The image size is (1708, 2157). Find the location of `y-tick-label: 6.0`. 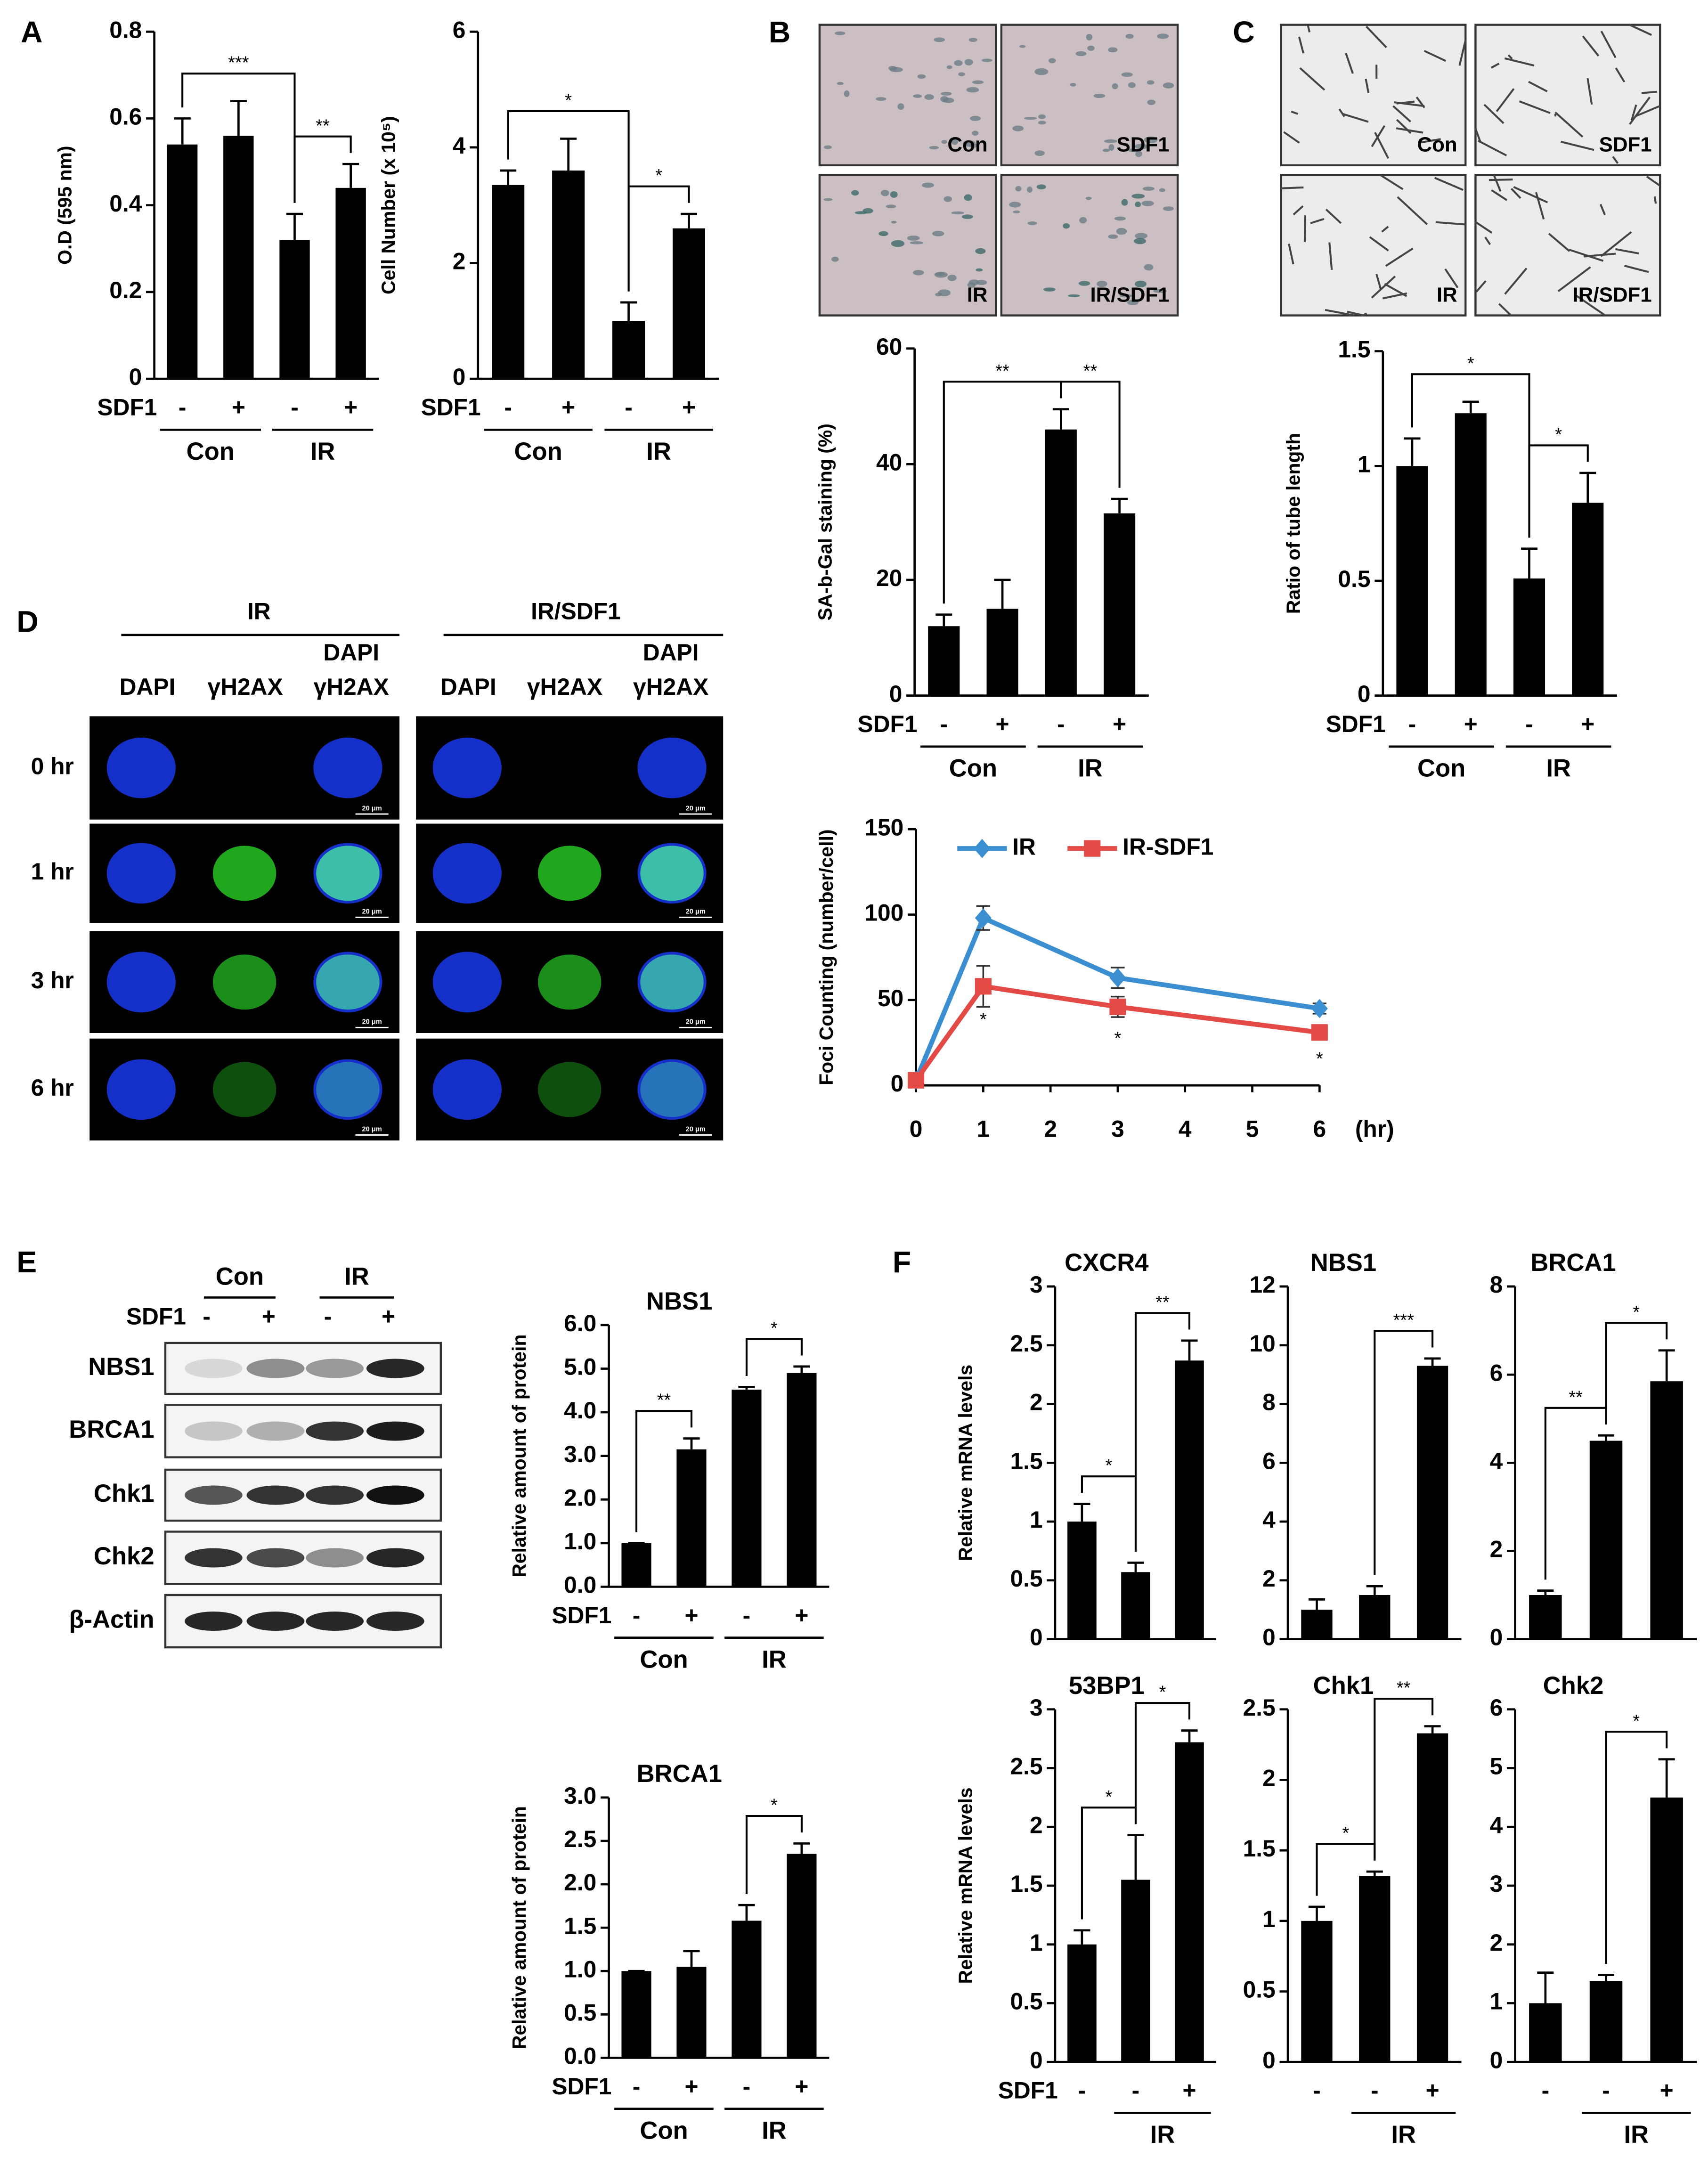

y-tick-label: 6.0 is located at coordinates (580, 1323).